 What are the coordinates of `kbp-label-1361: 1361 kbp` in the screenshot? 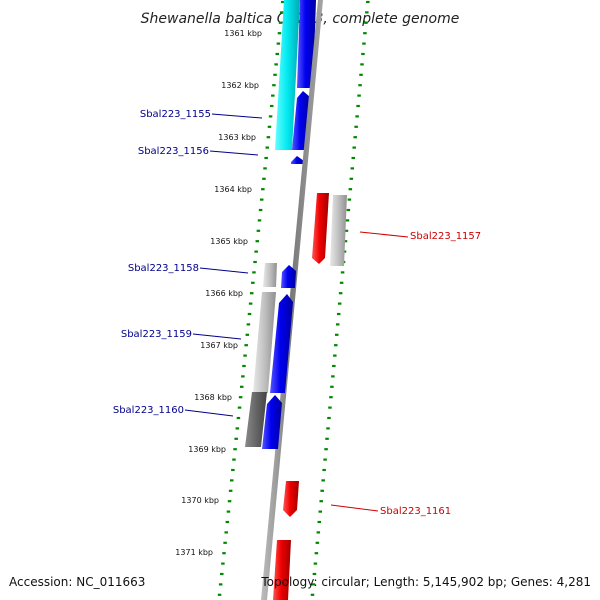 It's located at (243, 33).